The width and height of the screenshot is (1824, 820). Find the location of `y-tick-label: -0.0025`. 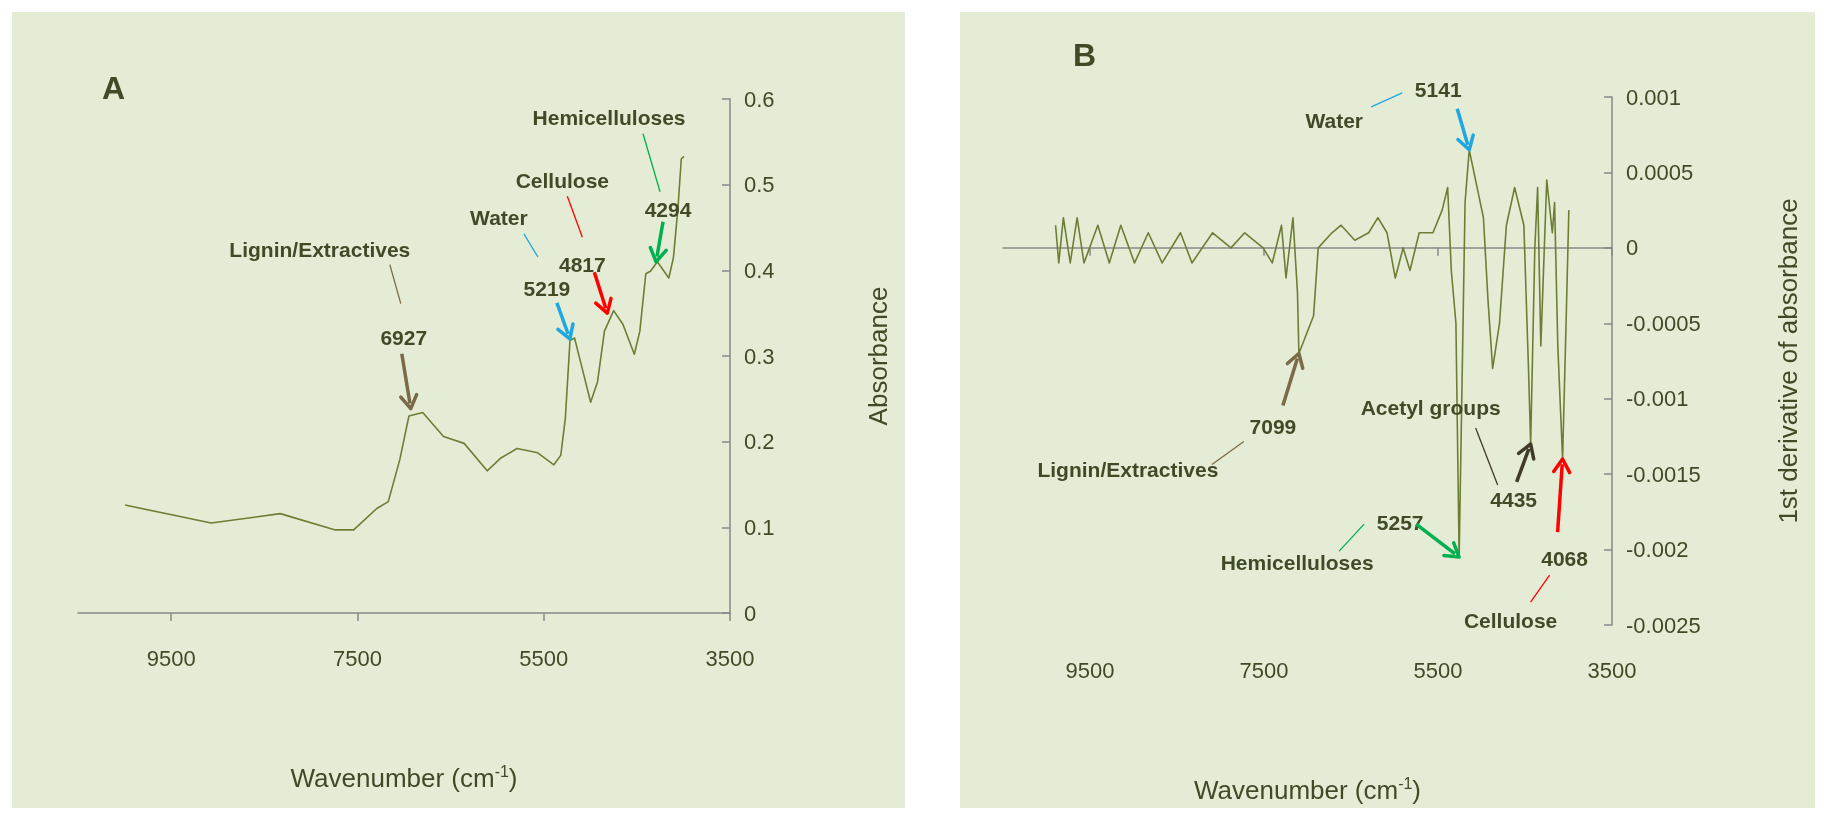

y-tick-label: -0.0025 is located at coordinates (1663, 625).